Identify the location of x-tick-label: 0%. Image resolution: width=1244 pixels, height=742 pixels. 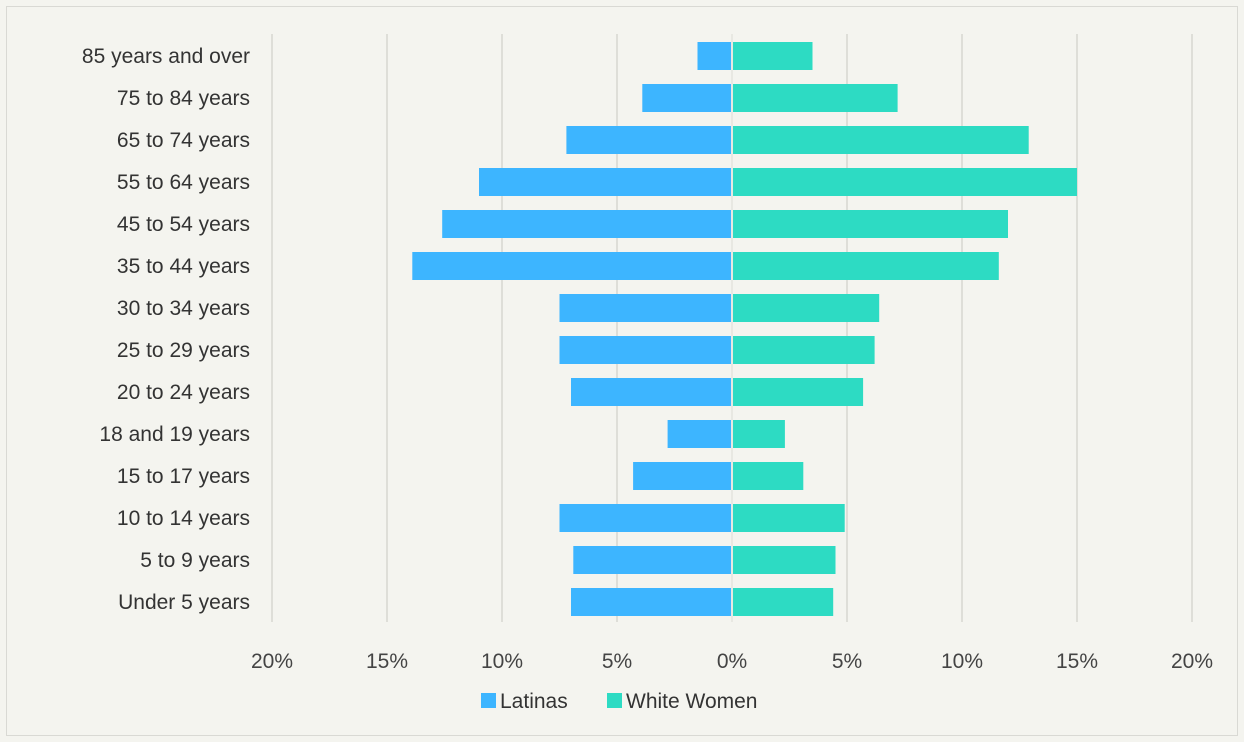
(732, 661).